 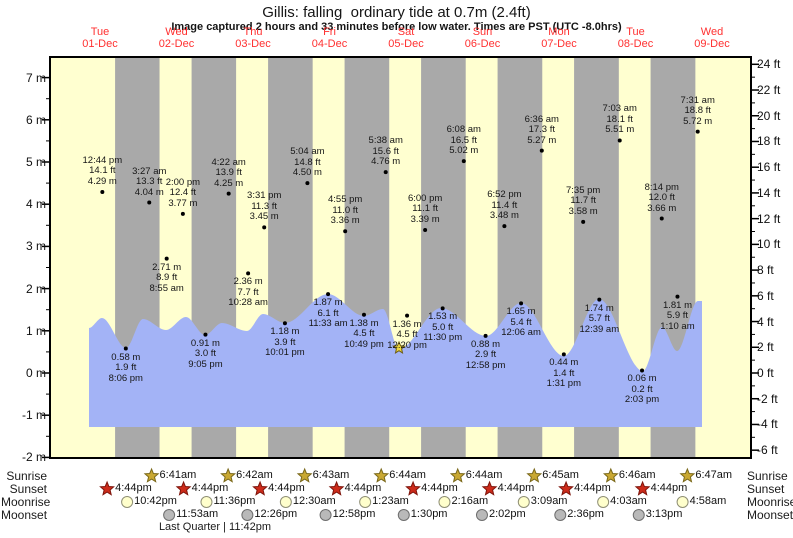 I want to click on ft-axis-label: 6 ft, so click(x=765, y=295).